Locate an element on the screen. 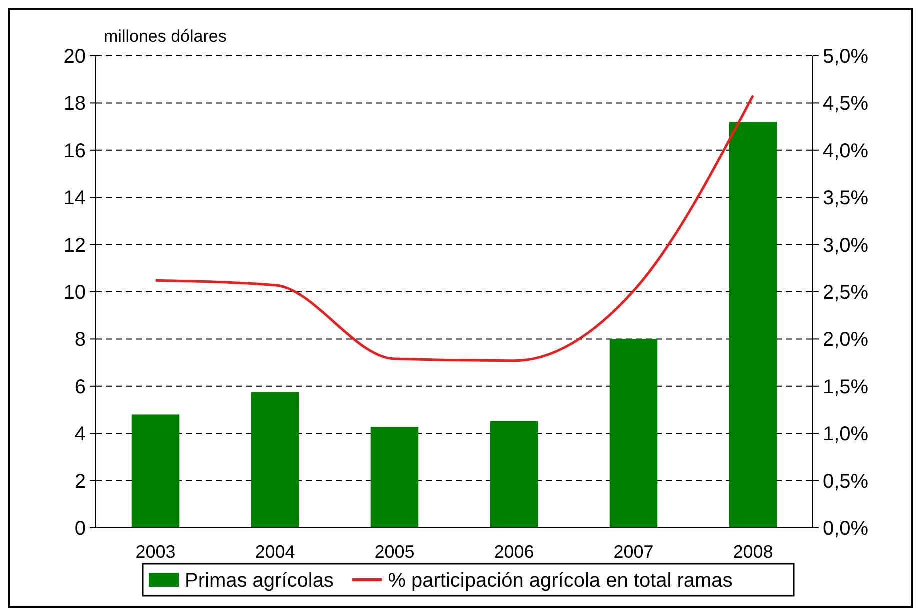 The image size is (921, 616). x-tick-label: 2006 is located at coordinates (514, 552).